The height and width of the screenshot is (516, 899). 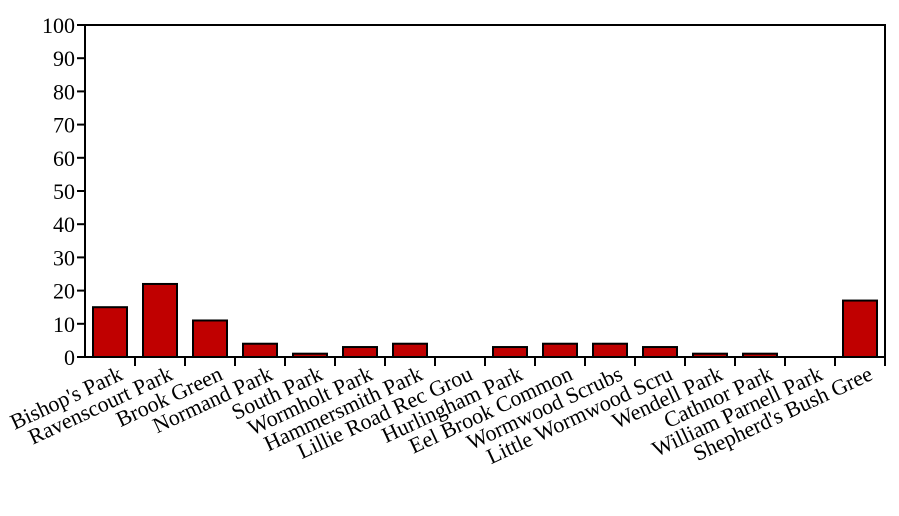 I want to click on y-tick-label: 90, so click(x=64, y=58).